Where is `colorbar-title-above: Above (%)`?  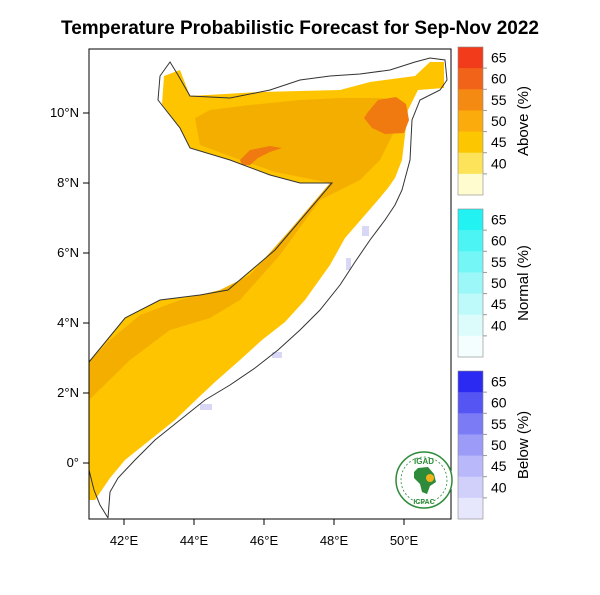 colorbar-title-above: Above (%) is located at coordinates (523, 121).